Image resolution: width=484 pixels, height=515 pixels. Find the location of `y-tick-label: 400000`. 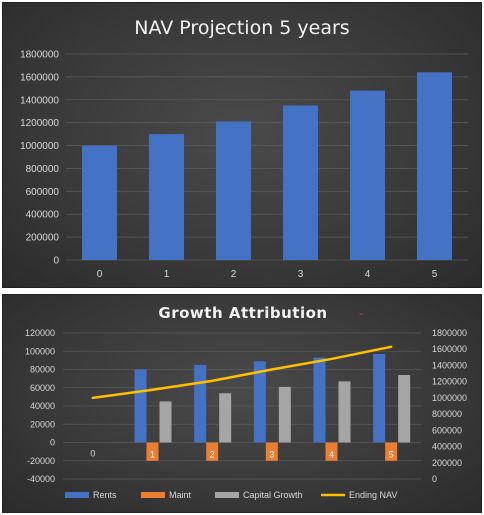

y-tick-label: 400000 is located at coordinates (43, 215).